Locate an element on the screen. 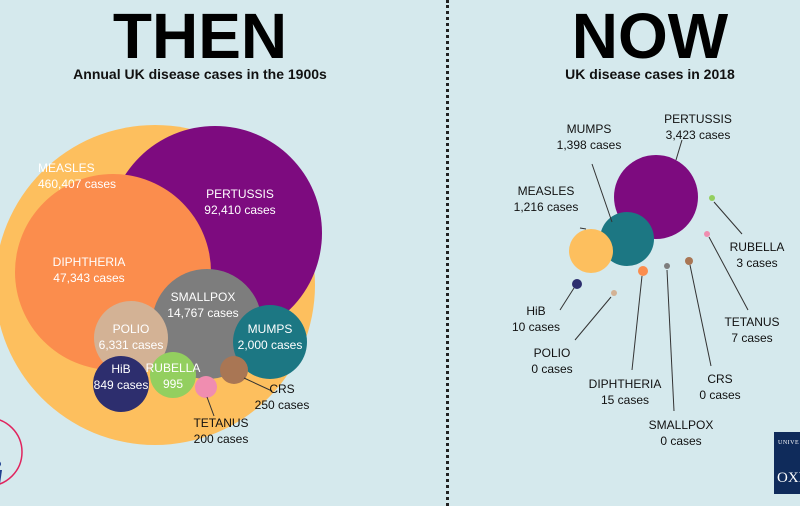 The width and height of the screenshot is (800, 506). now-bubble-crs is located at coordinates (689, 261).